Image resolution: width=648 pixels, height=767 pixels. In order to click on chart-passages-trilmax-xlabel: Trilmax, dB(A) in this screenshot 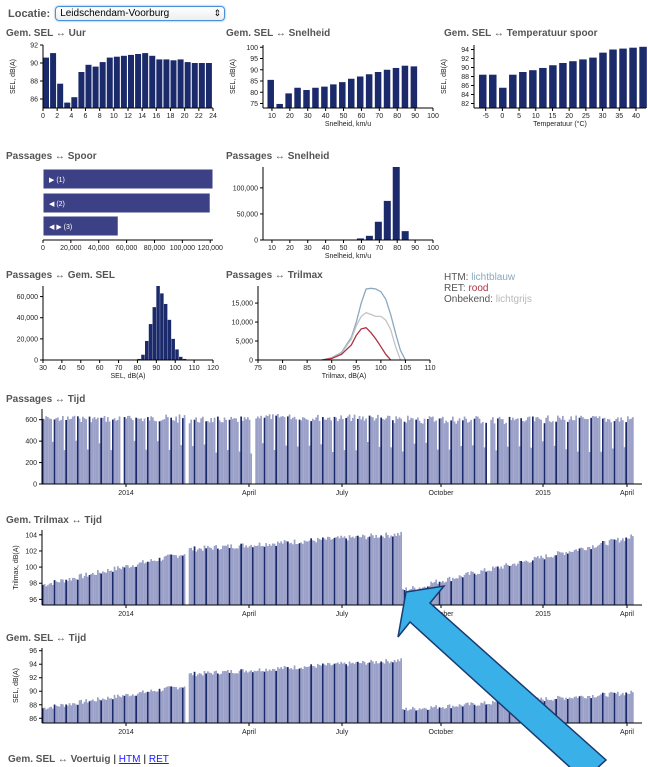, I will do `click(344, 376)`.